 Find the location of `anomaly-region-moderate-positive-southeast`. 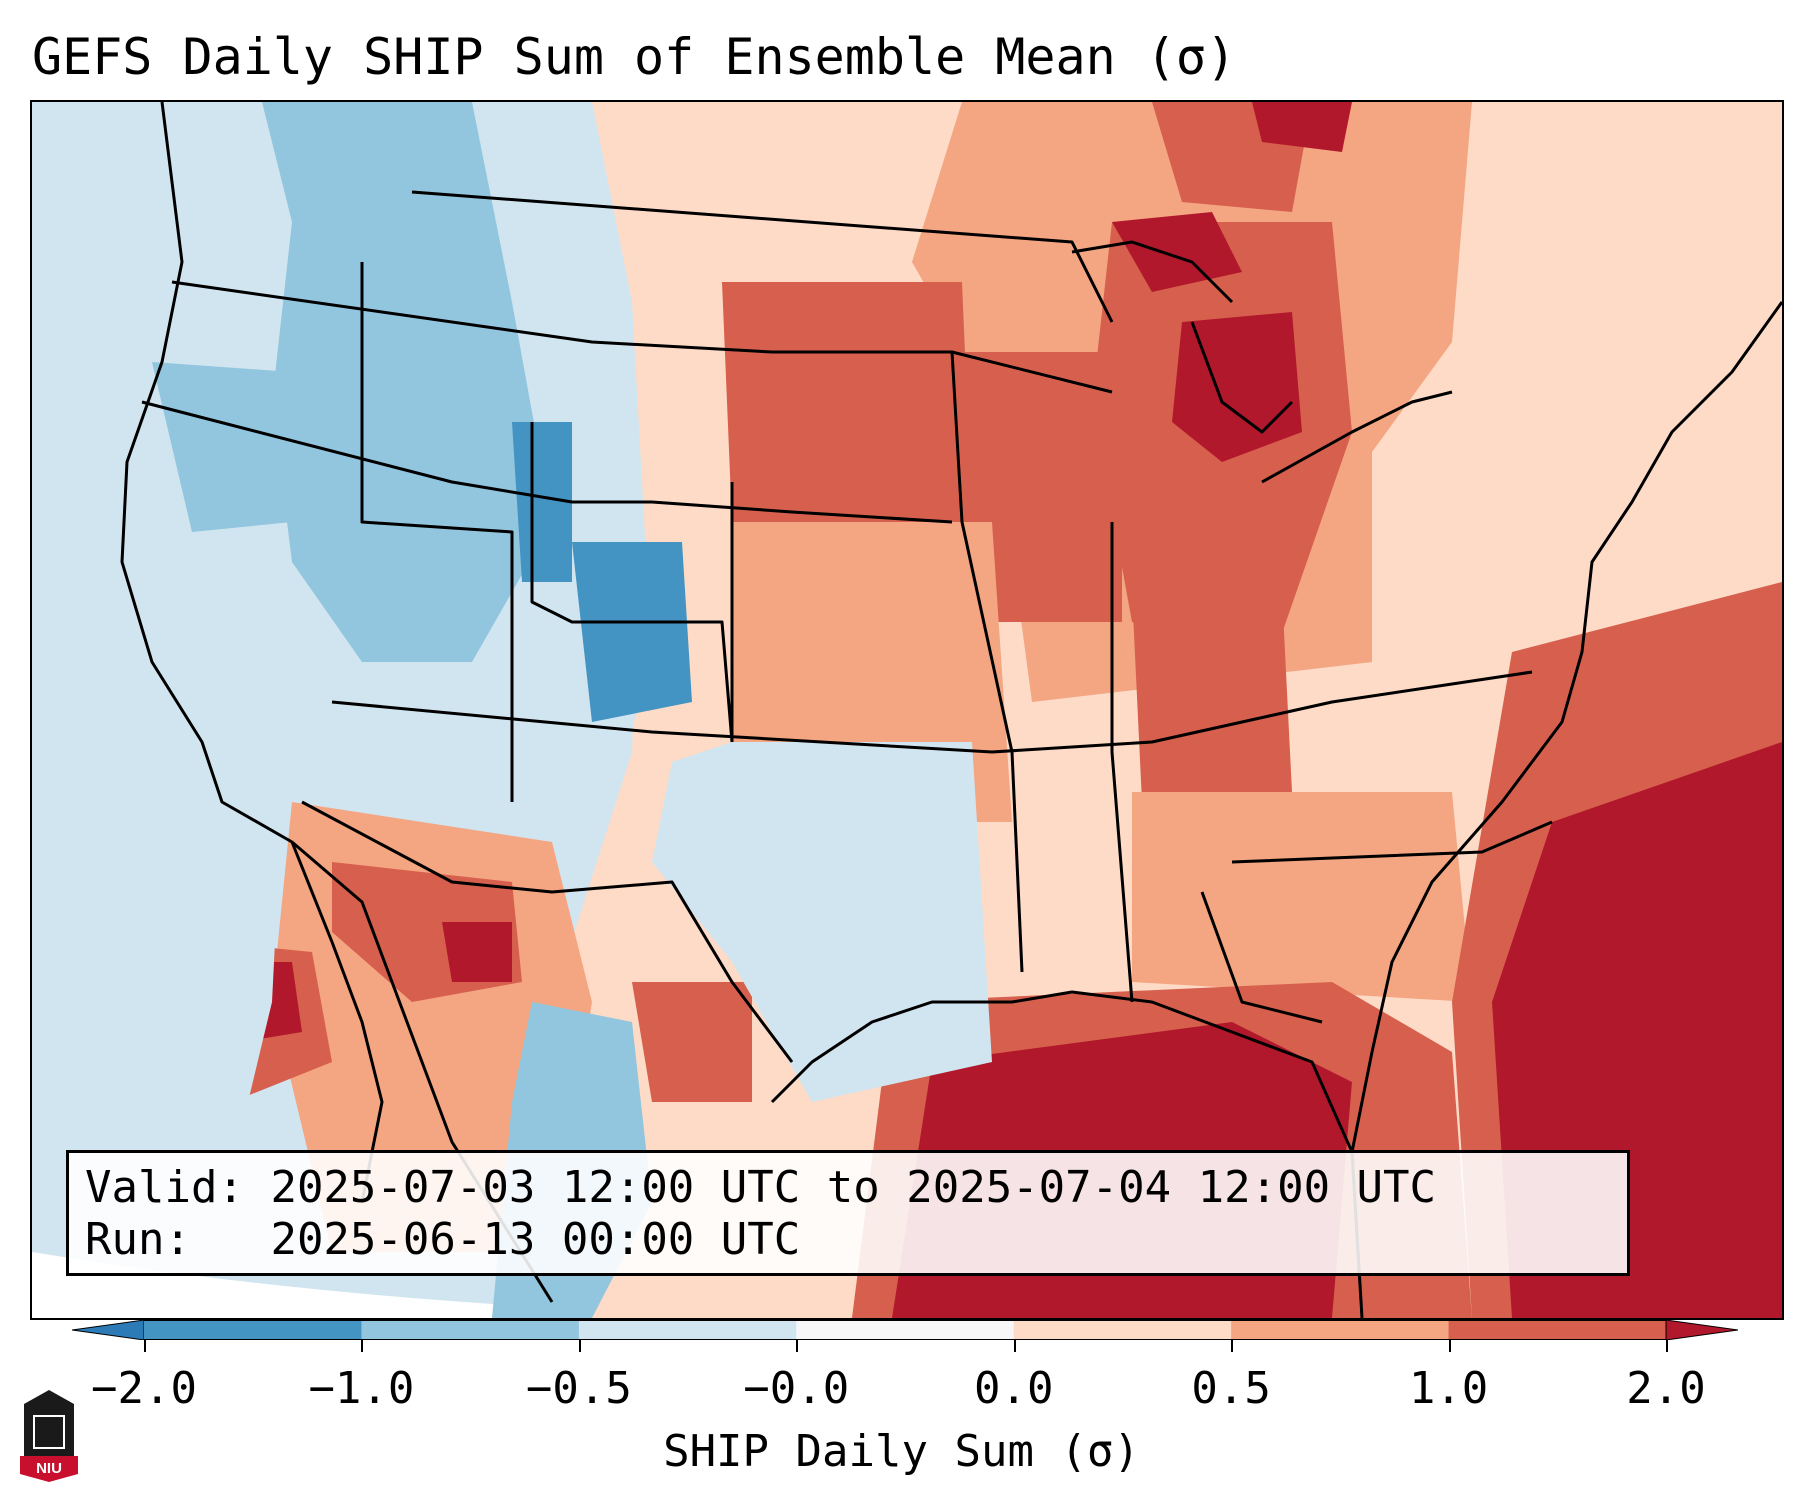

anomaly-region-moderate-positive-southeast is located at coordinates (1302, 897).